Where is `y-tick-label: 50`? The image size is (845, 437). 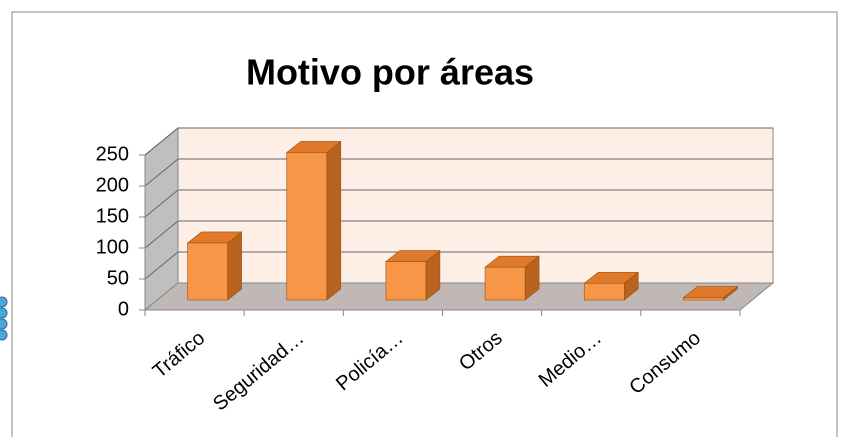 y-tick-label: 50 is located at coordinates (118, 278).